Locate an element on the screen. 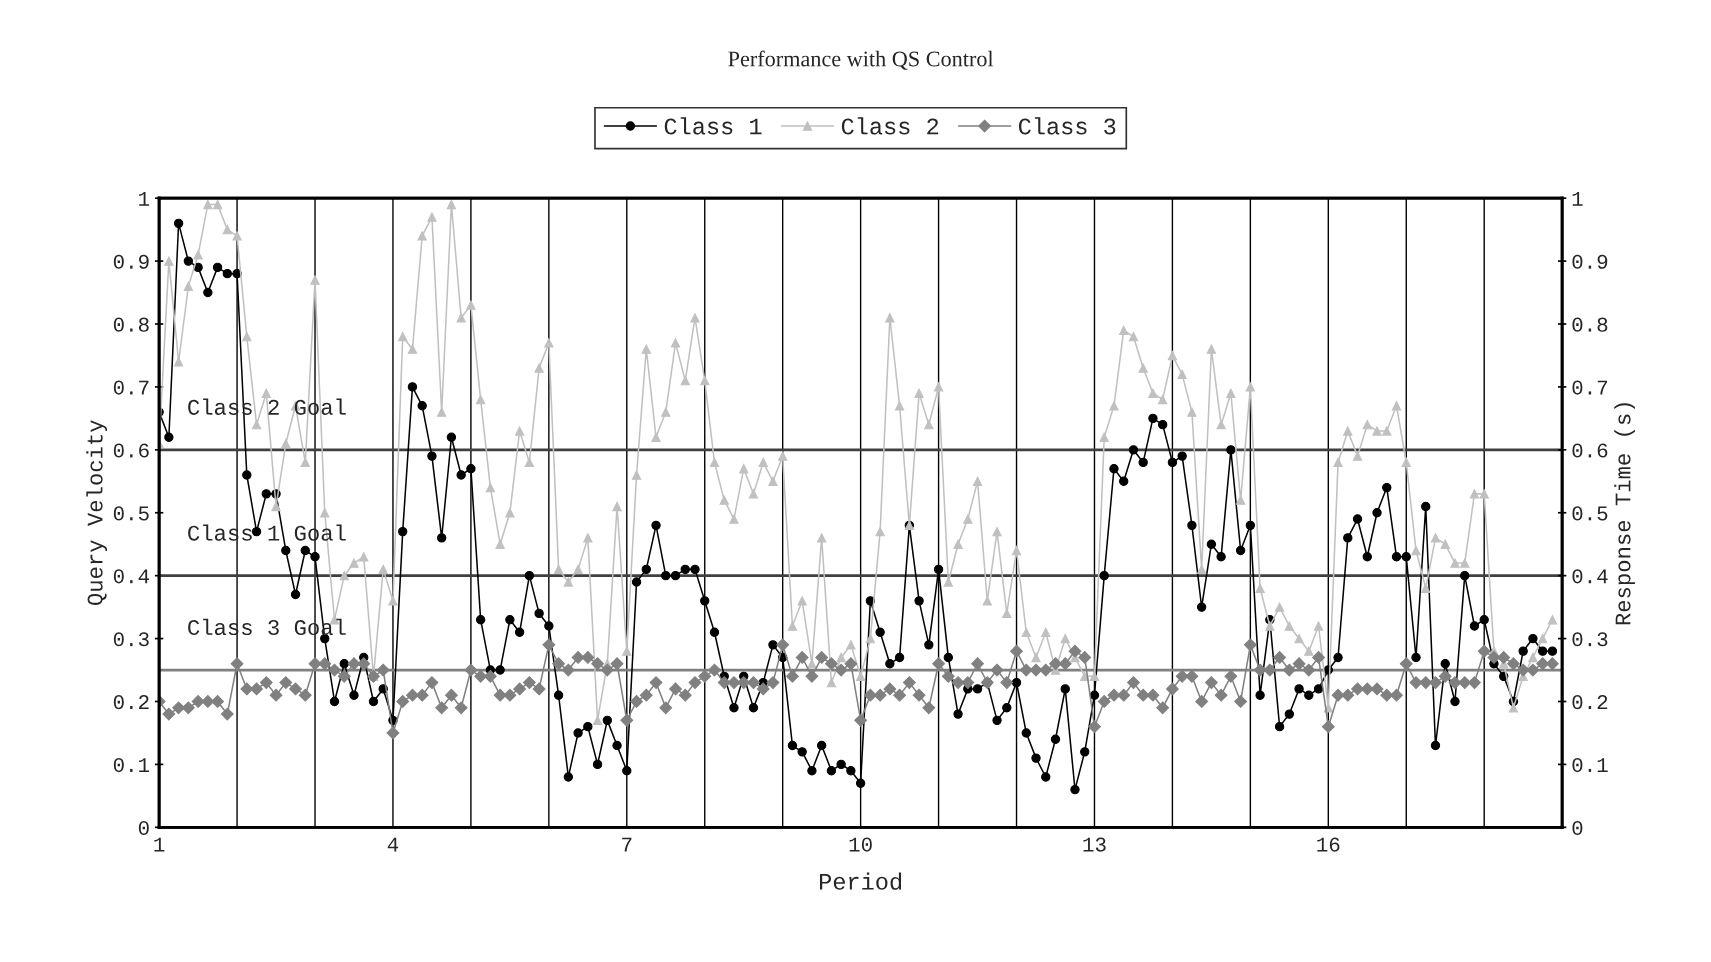 This screenshot has height=962, width=1711. y-tick-label: 0.6 is located at coordinates (131, 450).